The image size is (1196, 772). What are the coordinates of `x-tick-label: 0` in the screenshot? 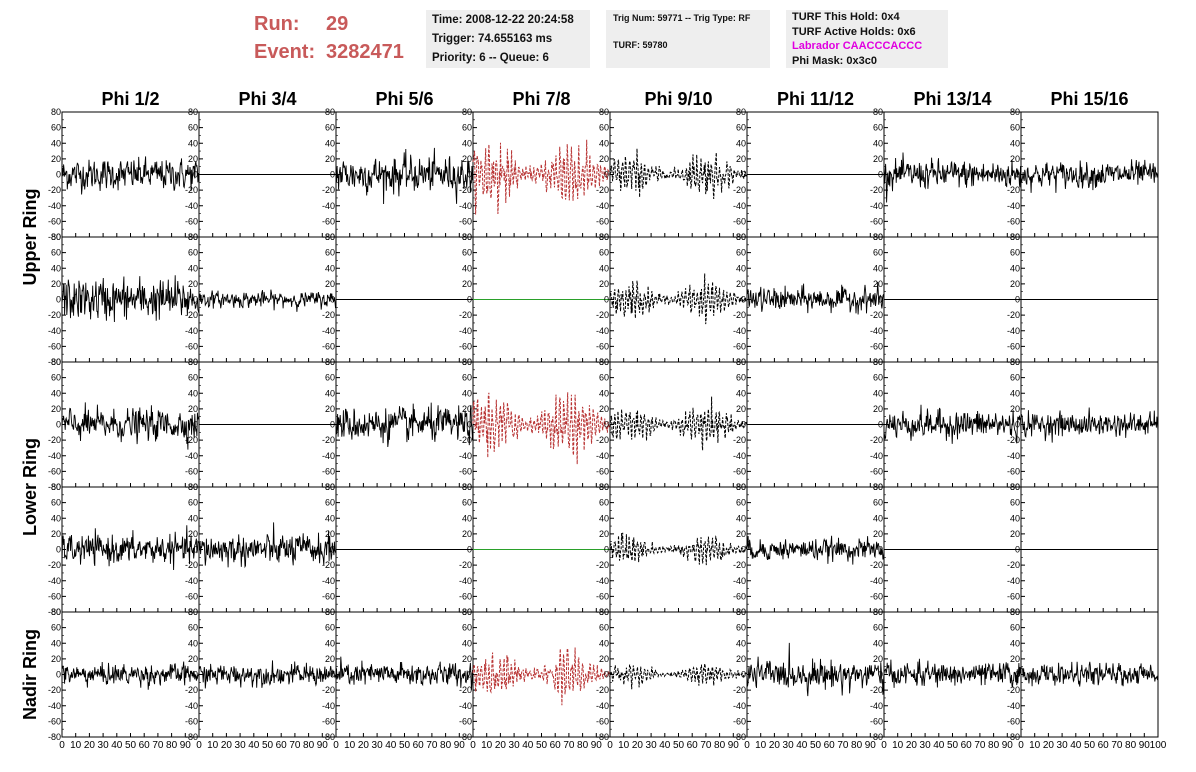 It's located at (1021, 745).